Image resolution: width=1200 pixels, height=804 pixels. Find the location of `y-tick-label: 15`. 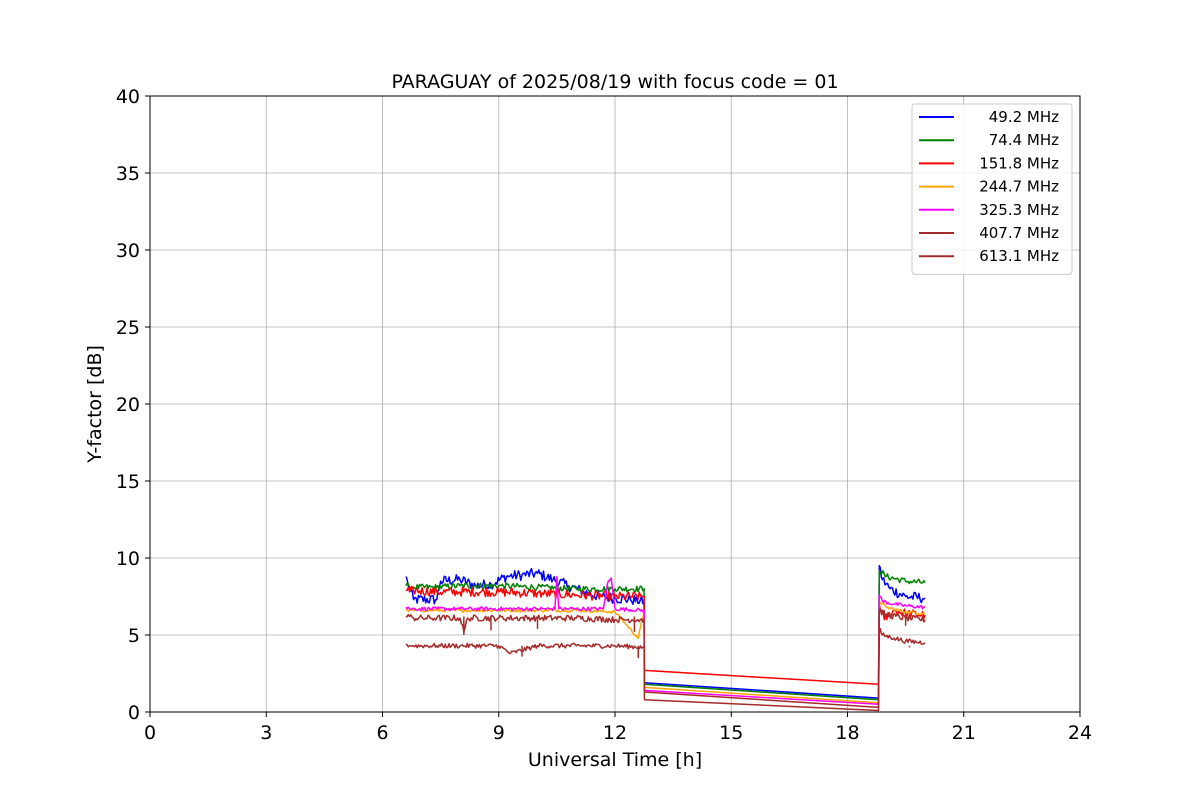

y-tick-label: 15 is located at coordinates (128, 482).